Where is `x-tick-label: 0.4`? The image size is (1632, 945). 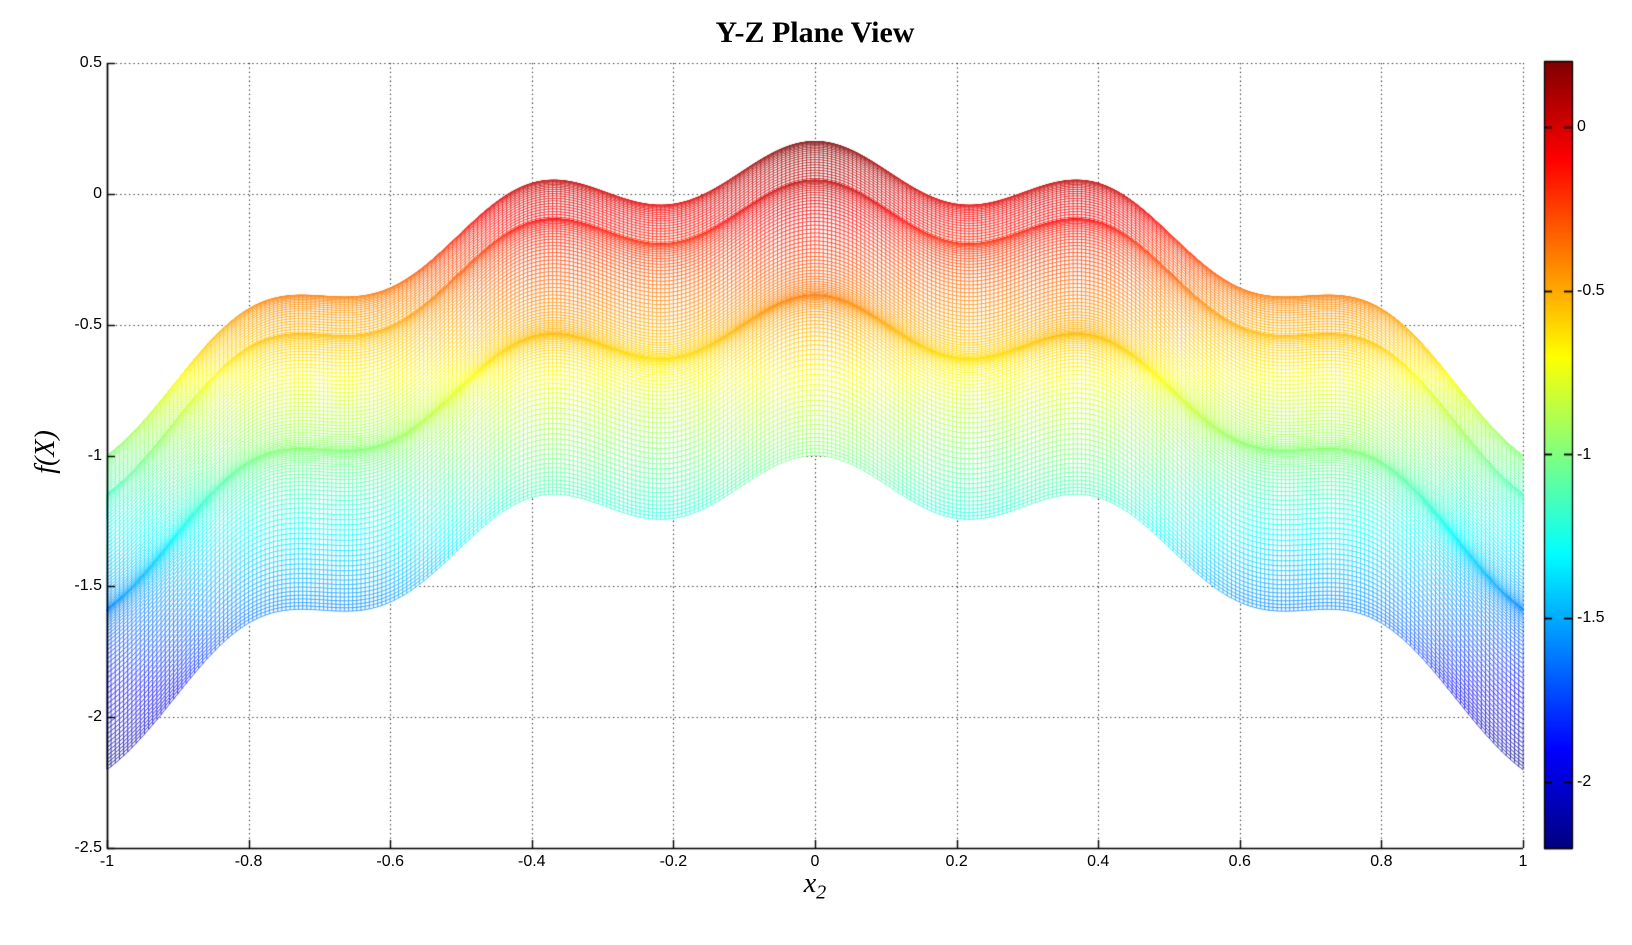 x-tick-label: 0.4 is located at coordinates (1098, 861).